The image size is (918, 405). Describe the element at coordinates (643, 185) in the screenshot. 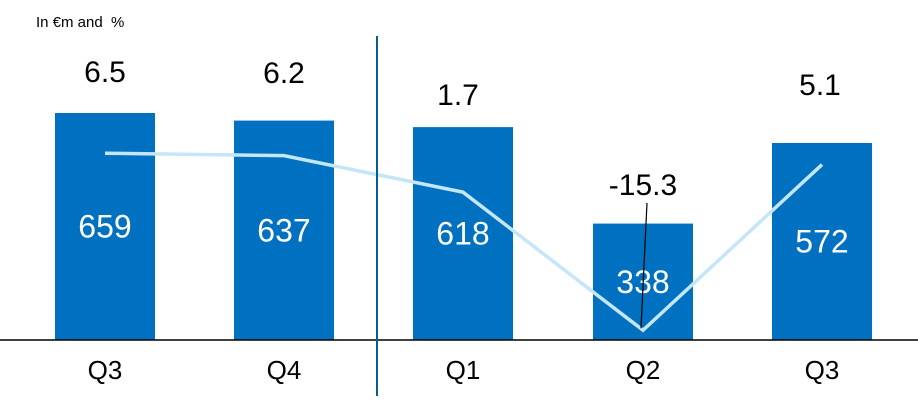

I see `line-value-label: -15.3` at that location.